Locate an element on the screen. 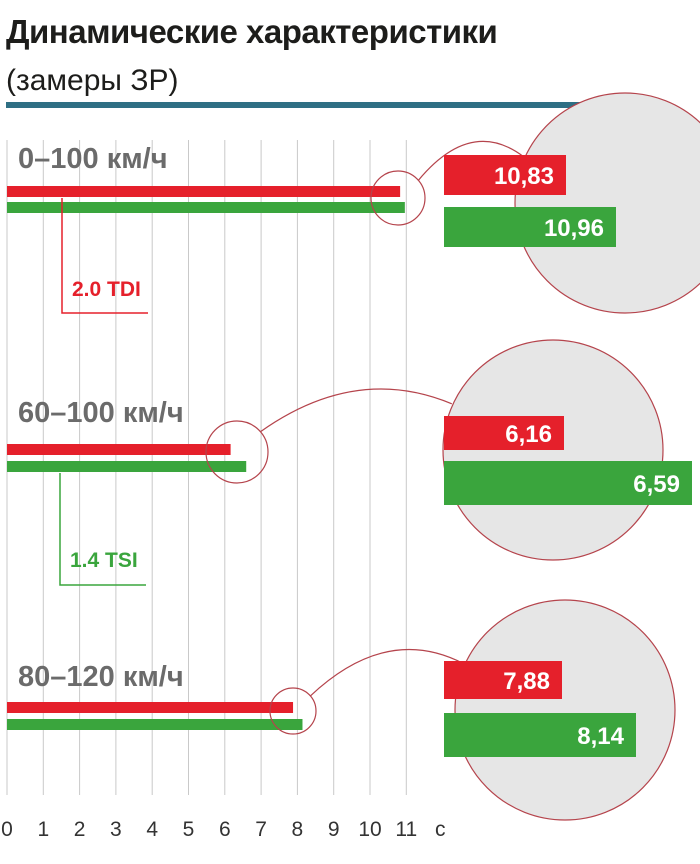  x-tick-label: 10 is located at coordinates (369, 829).